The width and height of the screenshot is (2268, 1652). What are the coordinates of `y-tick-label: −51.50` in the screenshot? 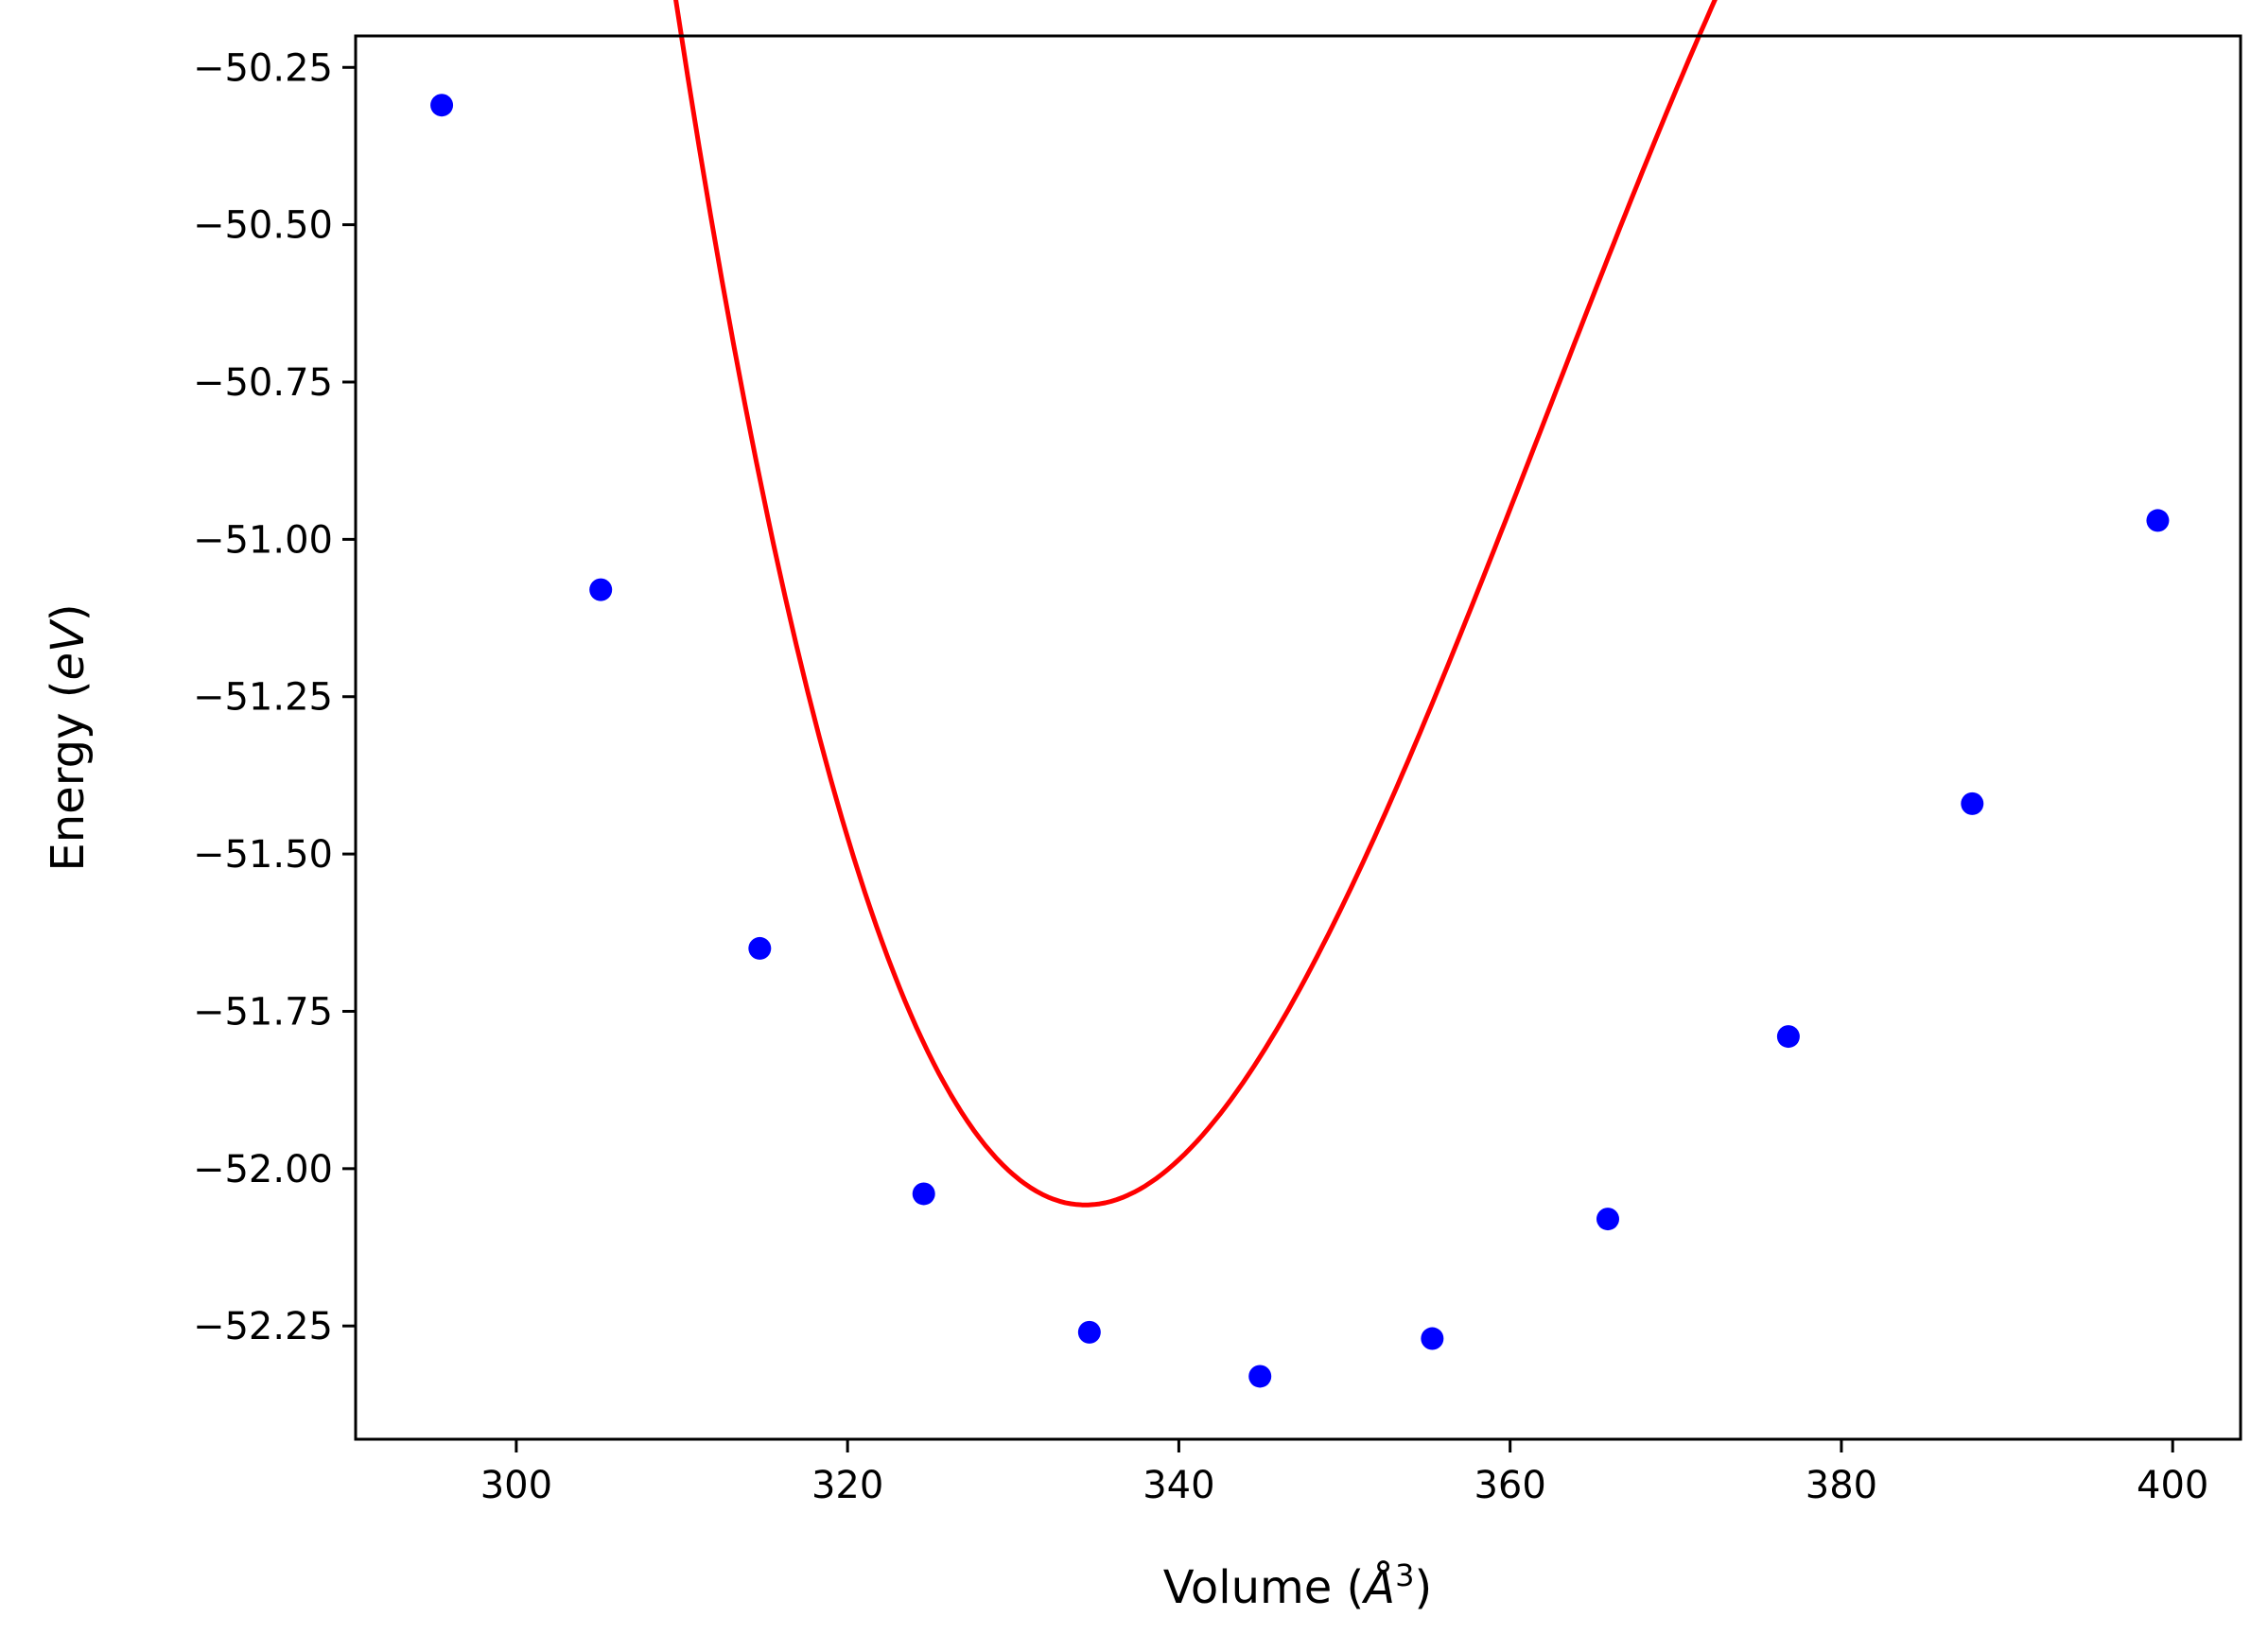 It's located at (263, 855).